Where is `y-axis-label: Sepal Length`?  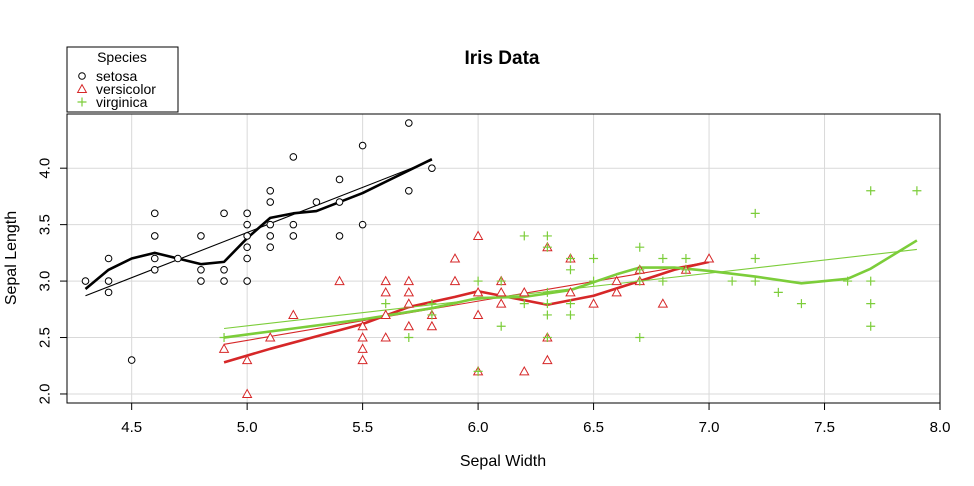 y-axis-label: Sepal Length is located at coordinates (11, 258).